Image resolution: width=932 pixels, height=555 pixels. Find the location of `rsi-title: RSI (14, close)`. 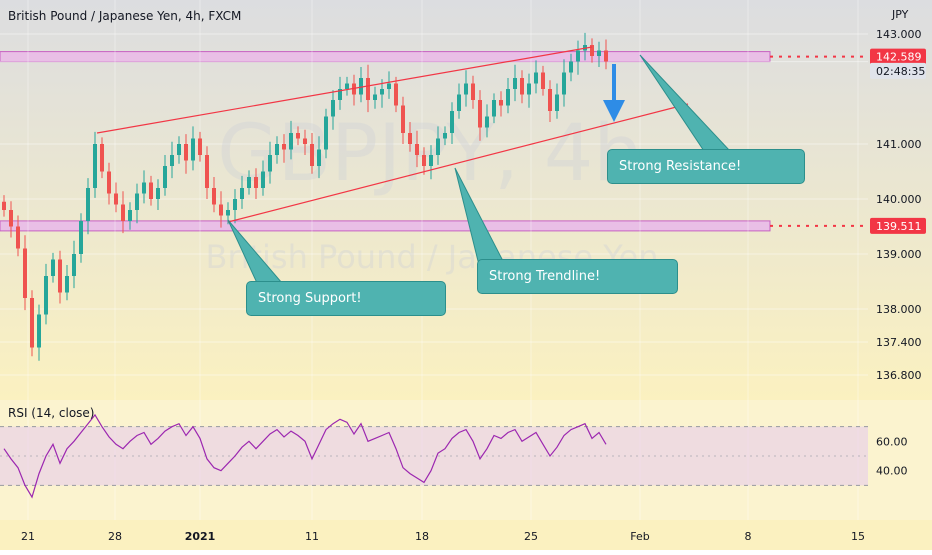

rsi-title: RSI (14, close) is located at coordinates (51, 413).